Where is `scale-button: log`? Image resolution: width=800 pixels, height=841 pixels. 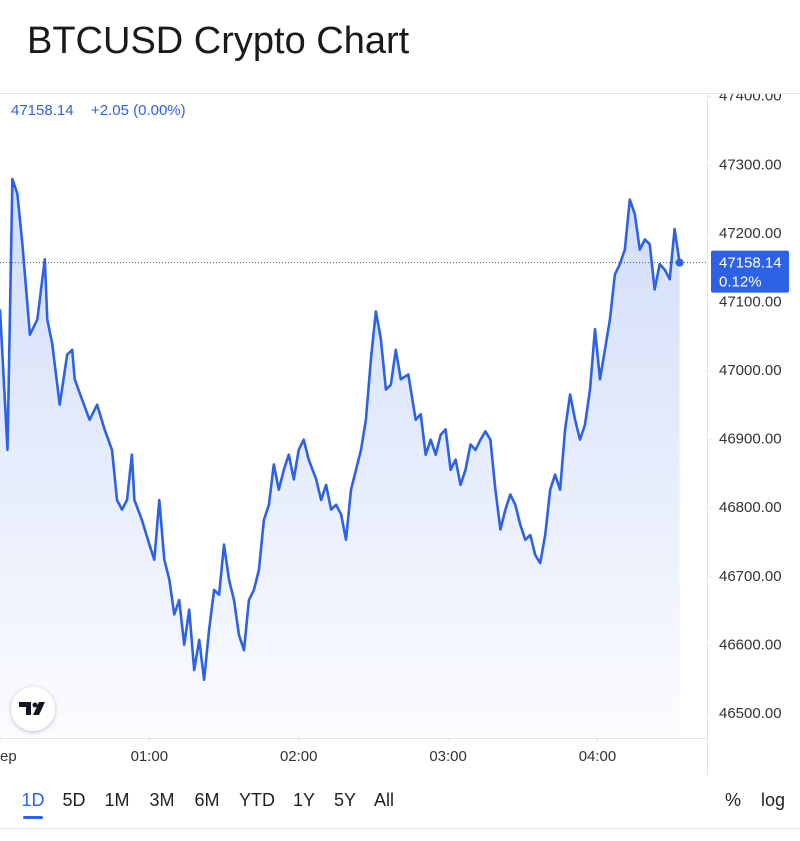 scale-button: log is located at coordinates (773, 800).